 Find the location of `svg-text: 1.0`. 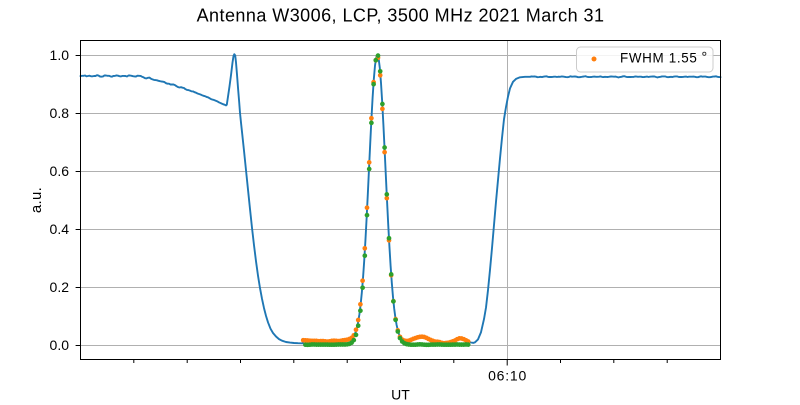

svg-text: 1.0 is located at coordinates (60, 55).